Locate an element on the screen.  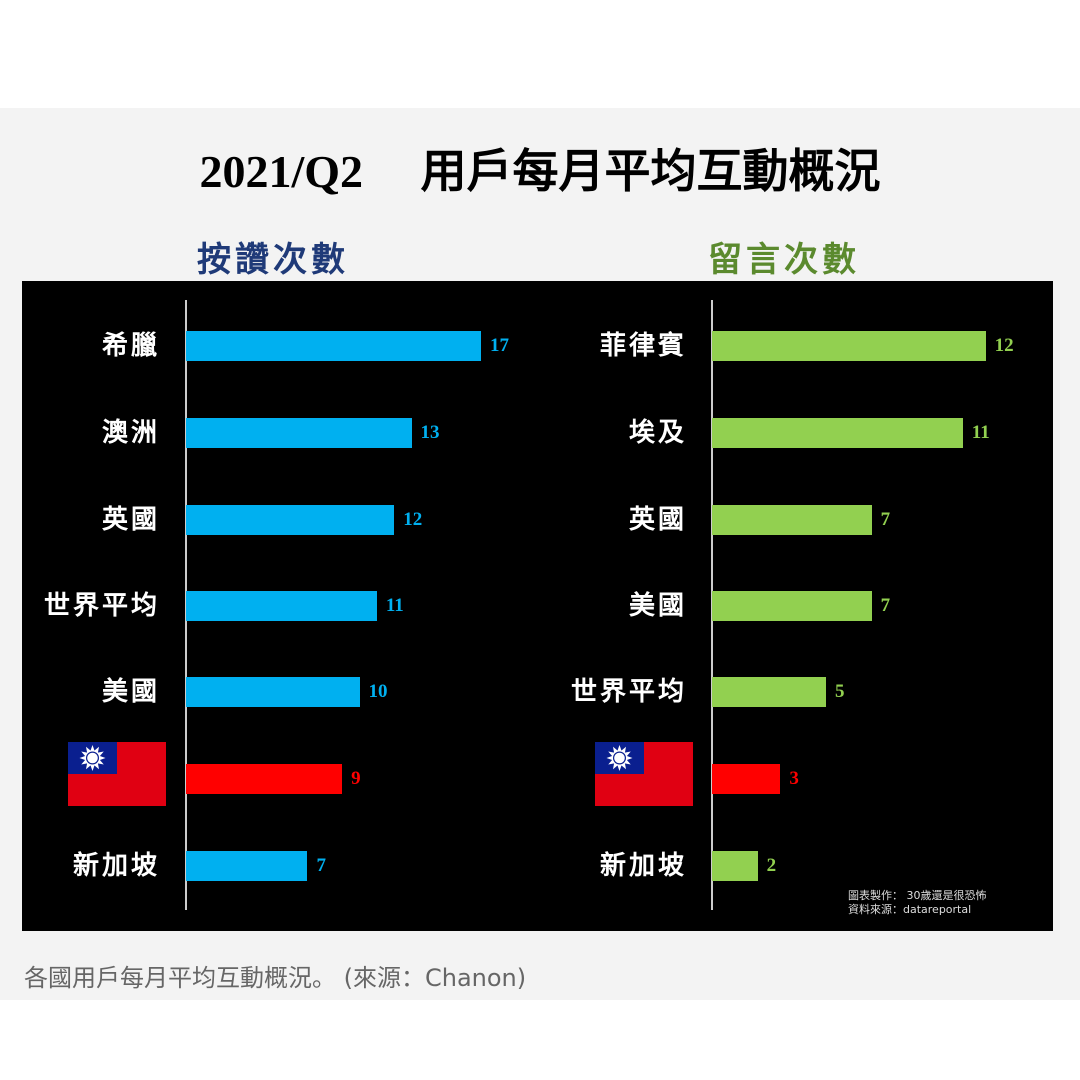
credit-source: 資料來源：datareportal is located at coordinates (910, 909).